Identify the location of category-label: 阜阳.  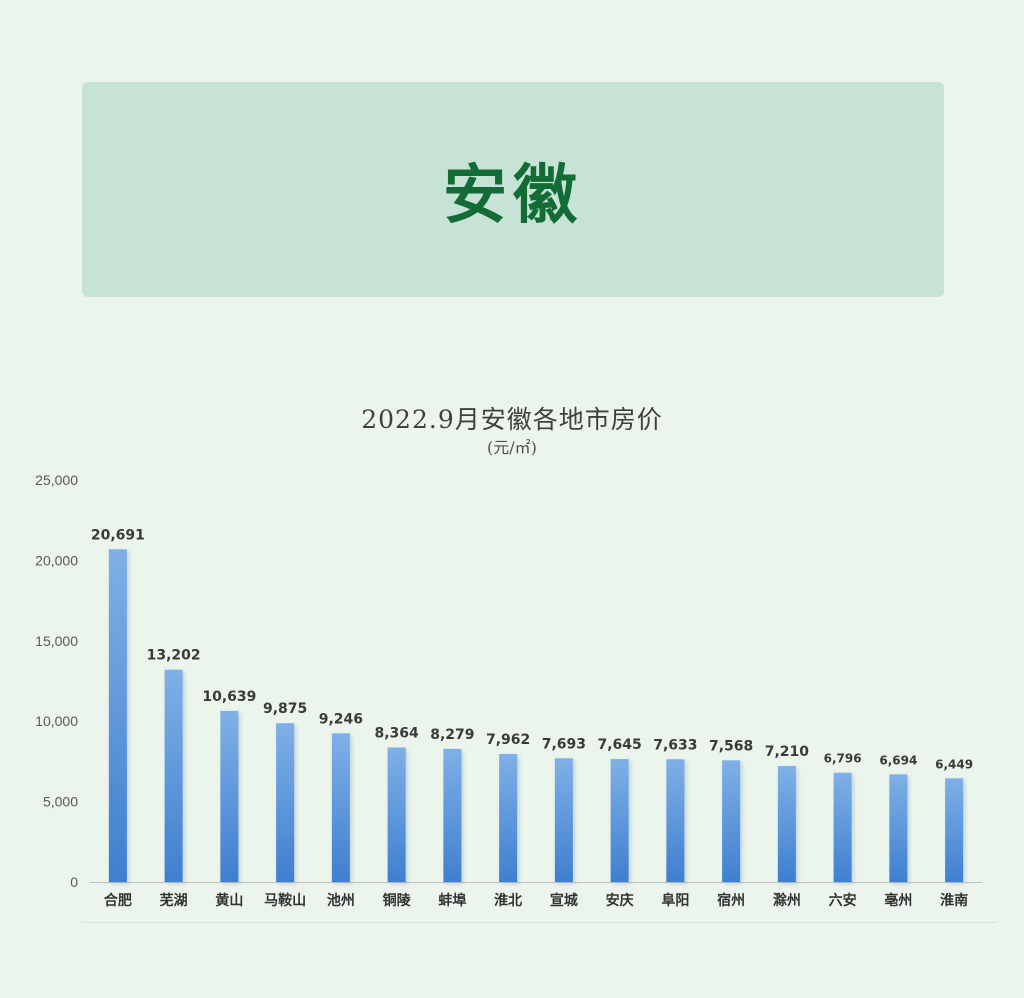
(675, 900).